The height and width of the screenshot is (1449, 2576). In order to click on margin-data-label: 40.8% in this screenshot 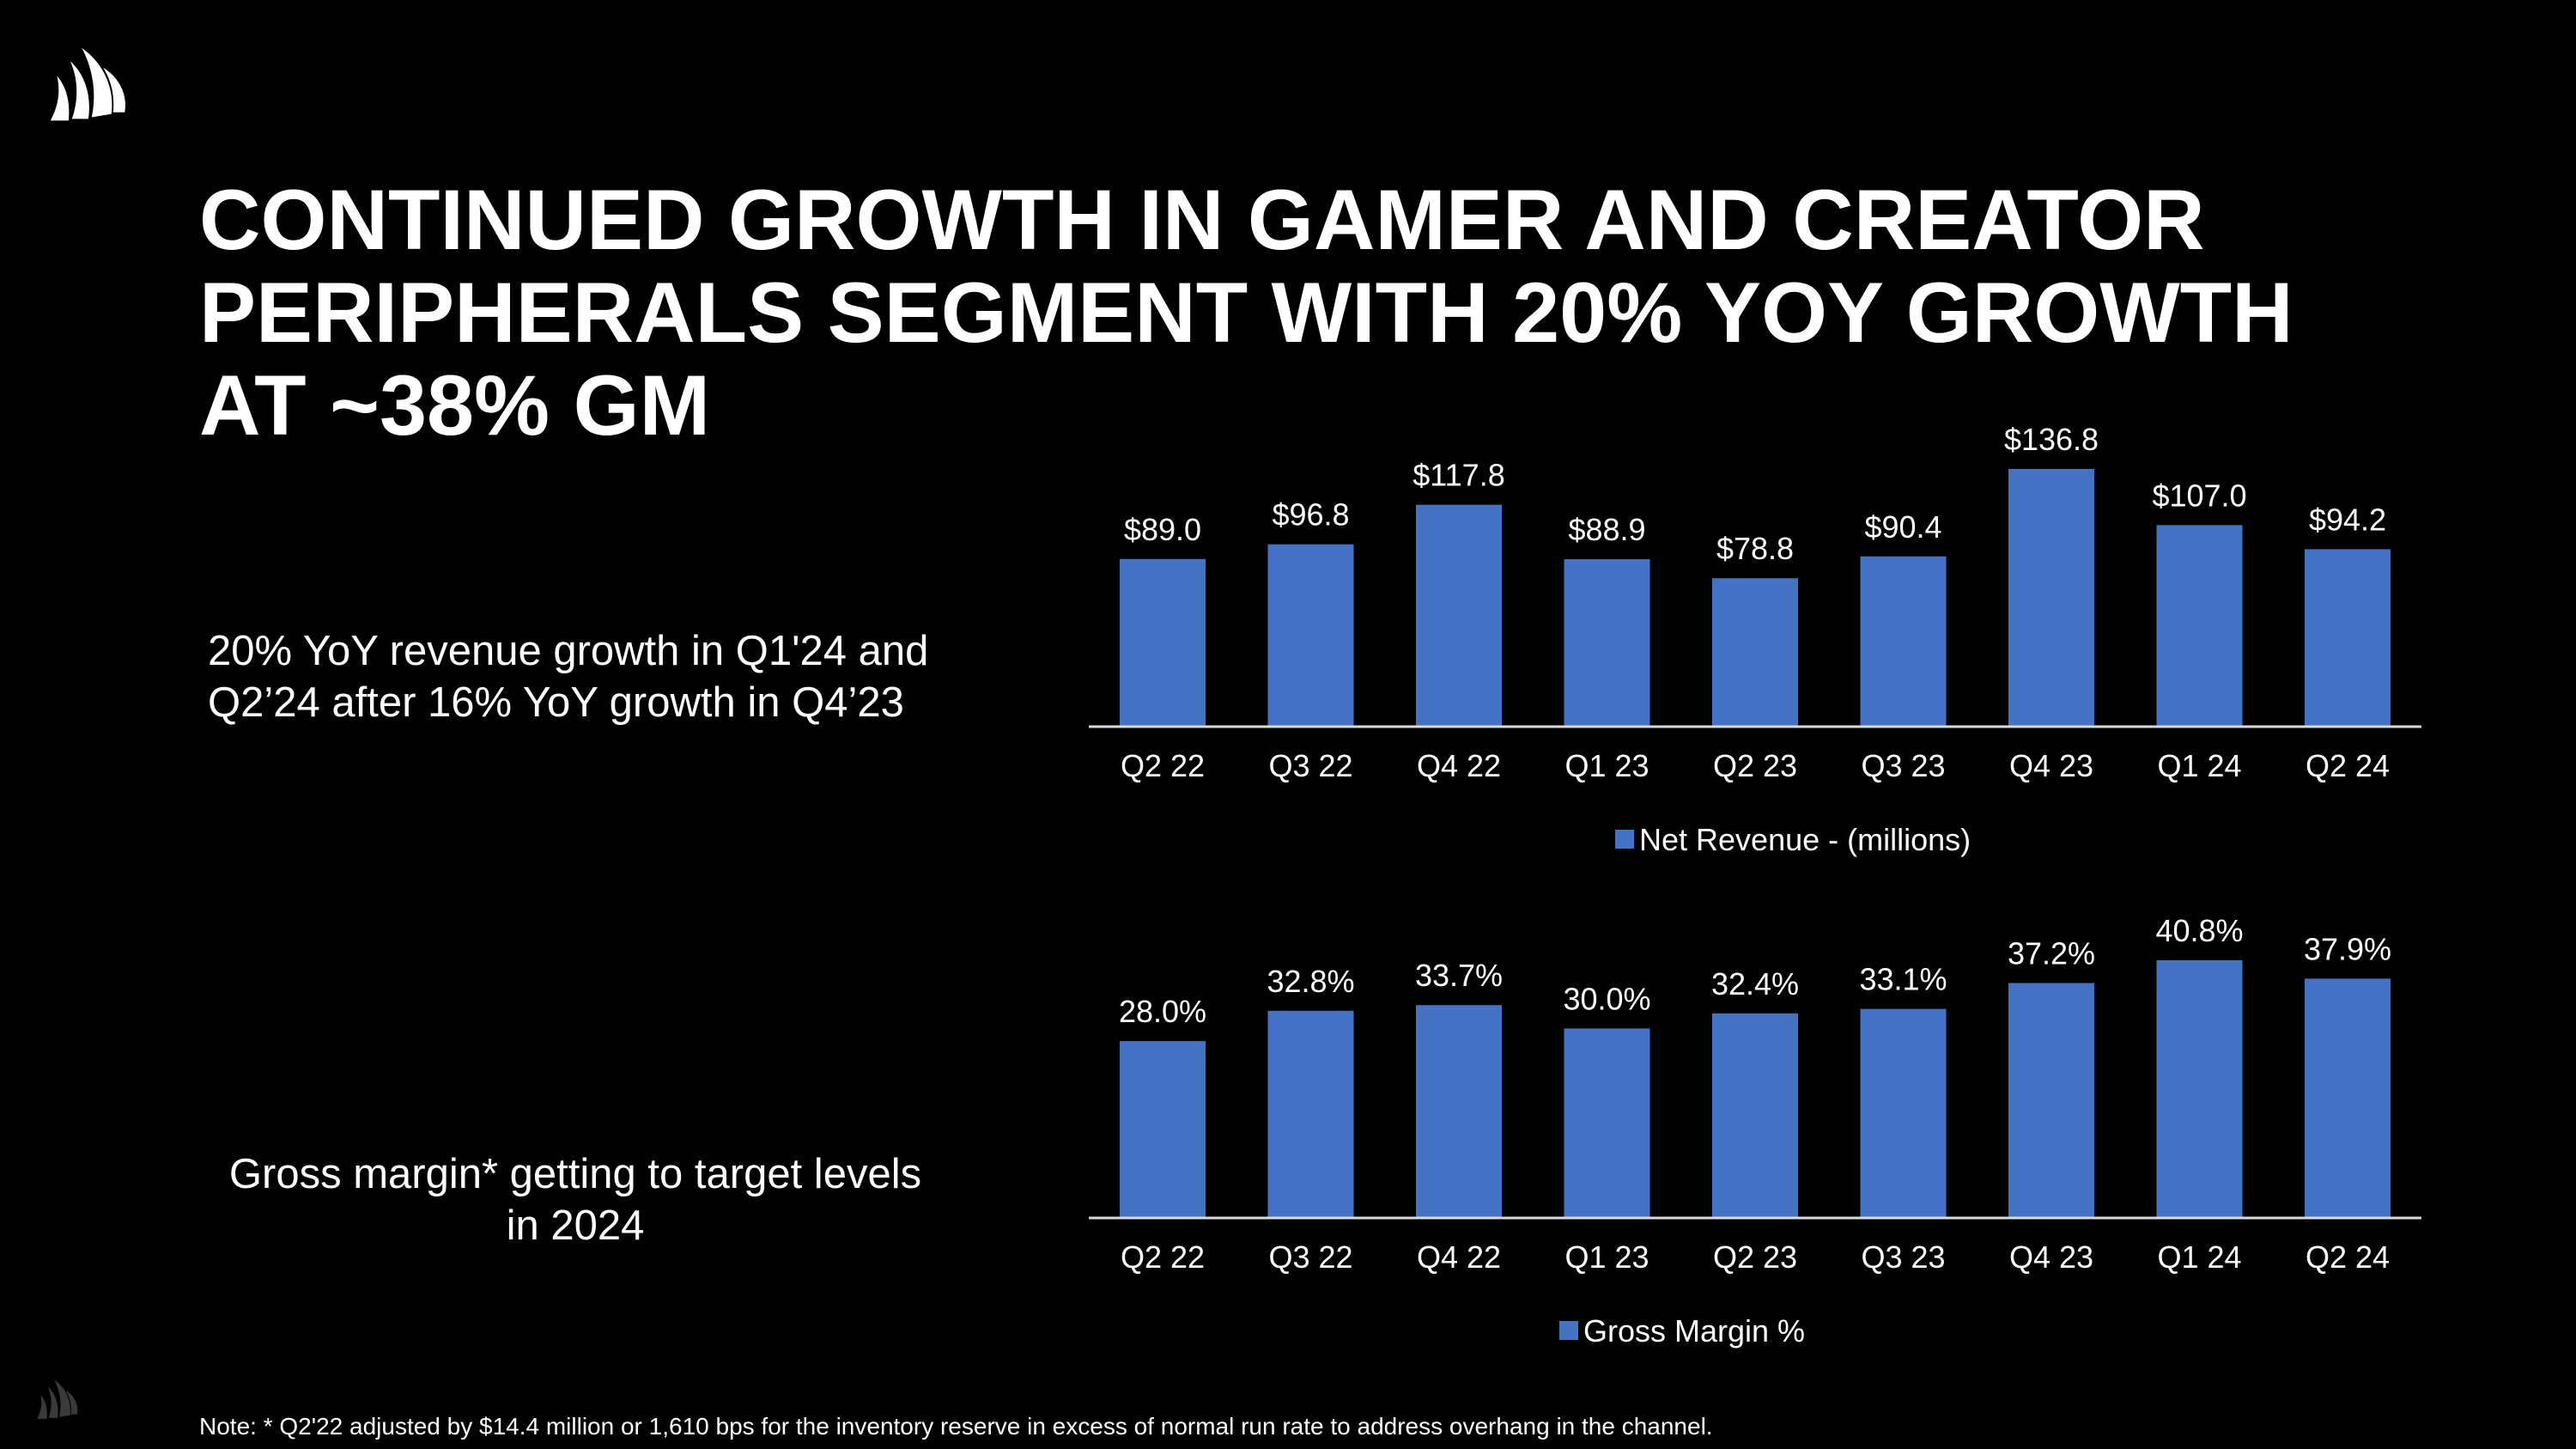, I will do `click(2199, 933)`.